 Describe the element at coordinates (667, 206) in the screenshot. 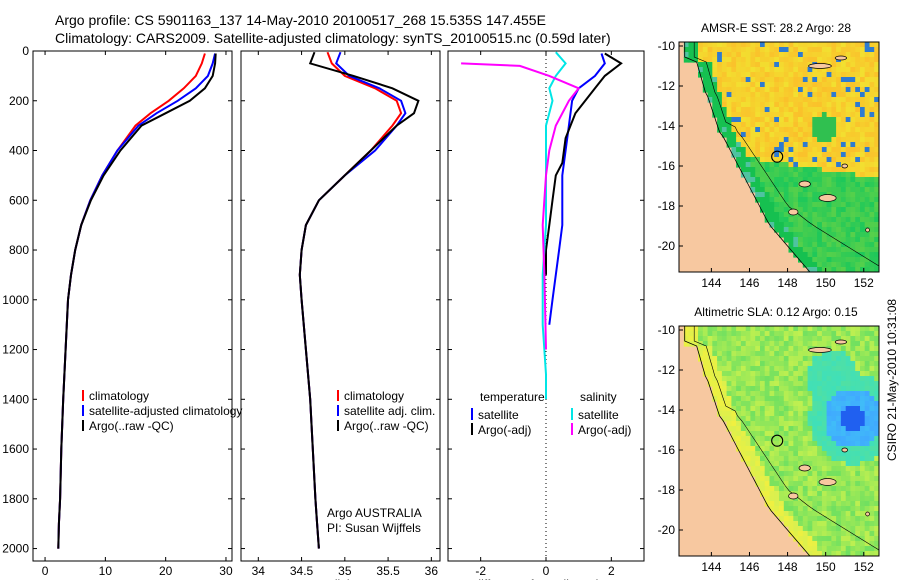

I see `sst_map-ytick-label: -18` at that location.